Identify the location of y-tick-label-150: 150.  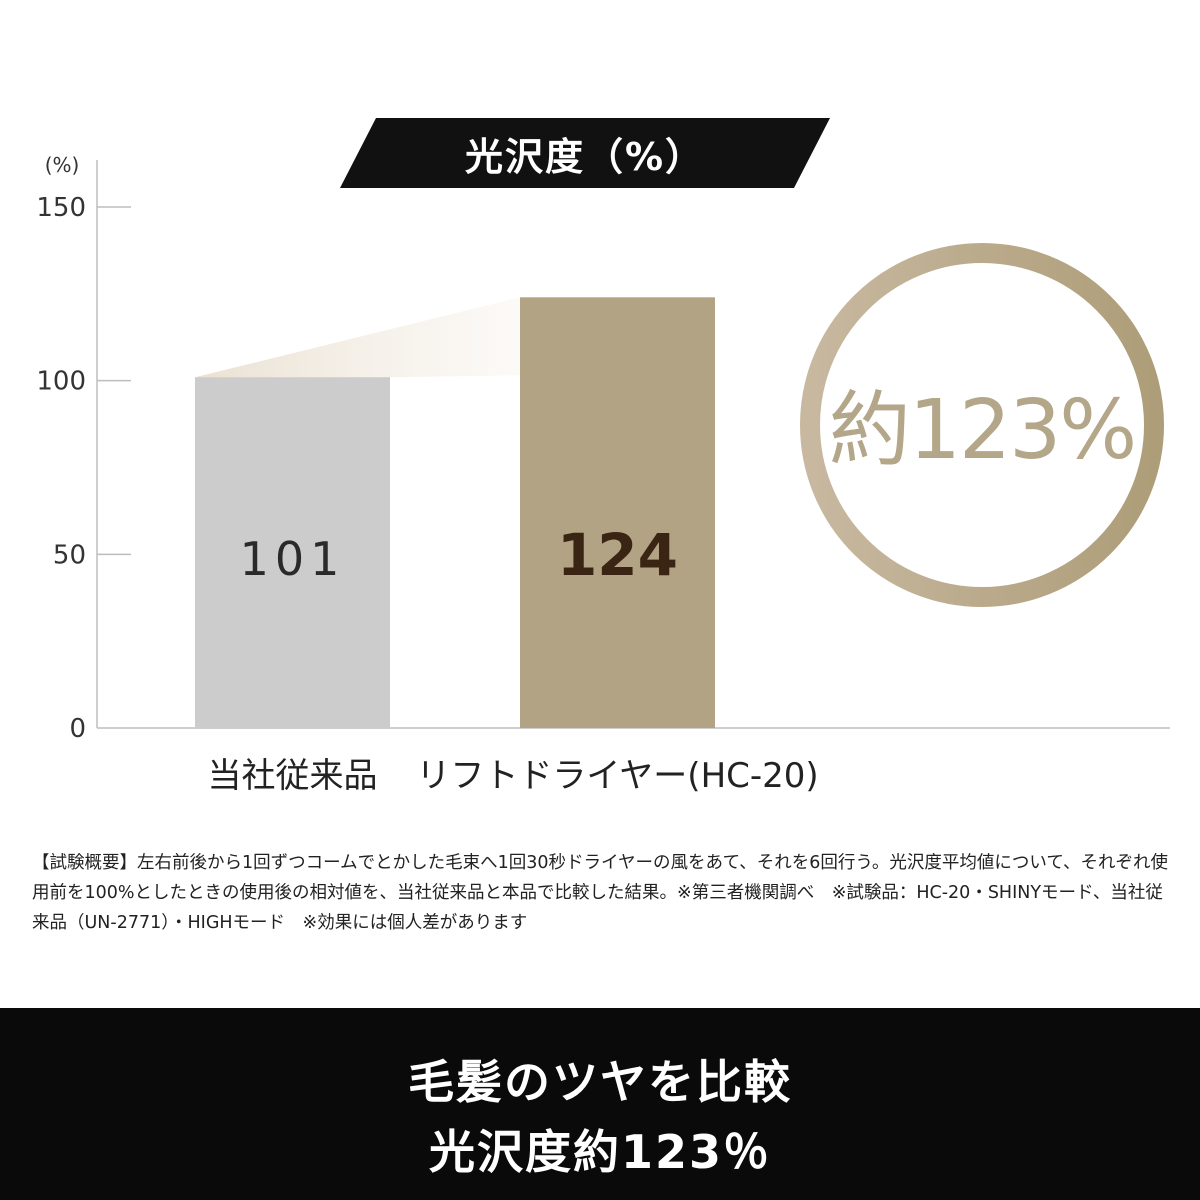
(61, 208).